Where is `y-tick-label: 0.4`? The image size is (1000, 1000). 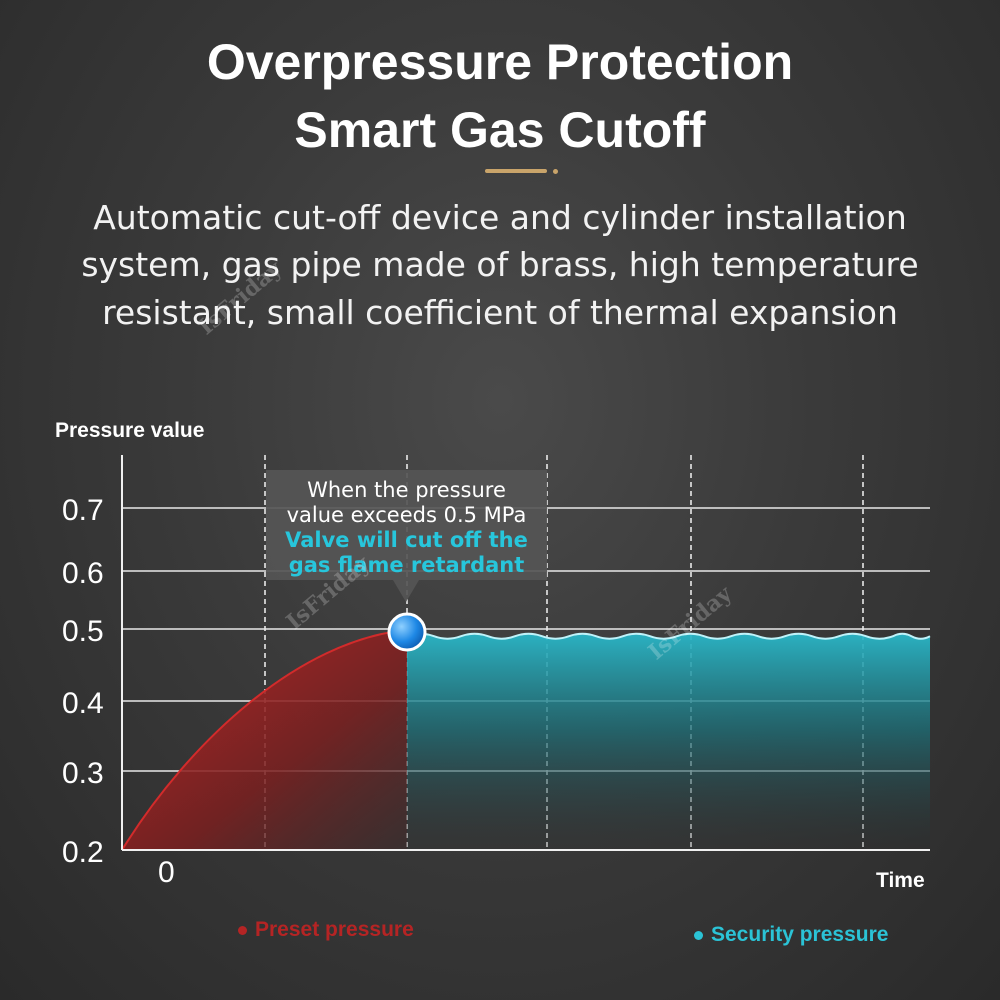 y-tick-label: 0.4 is located at coordinates (83, 703).